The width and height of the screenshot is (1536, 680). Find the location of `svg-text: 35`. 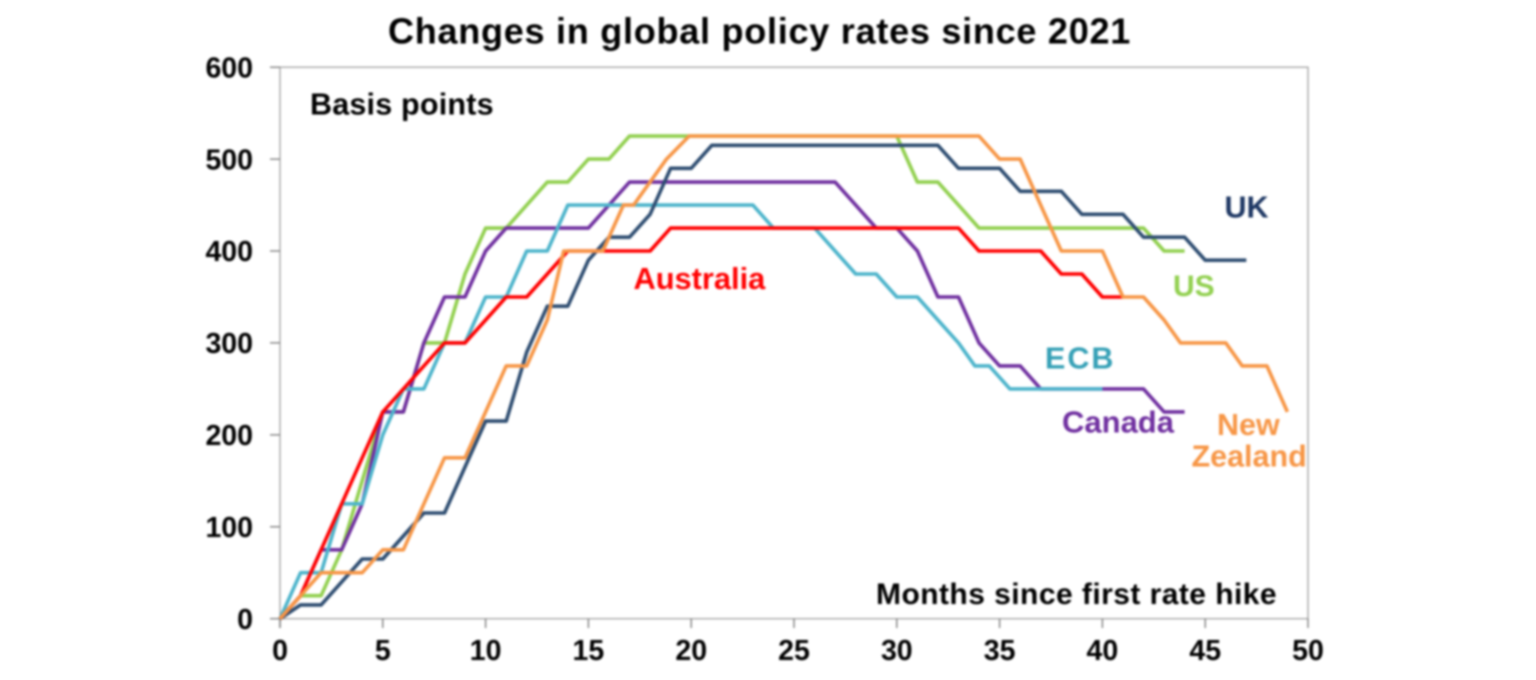

svg-text: 35 is located at coordinates (1000, 651).